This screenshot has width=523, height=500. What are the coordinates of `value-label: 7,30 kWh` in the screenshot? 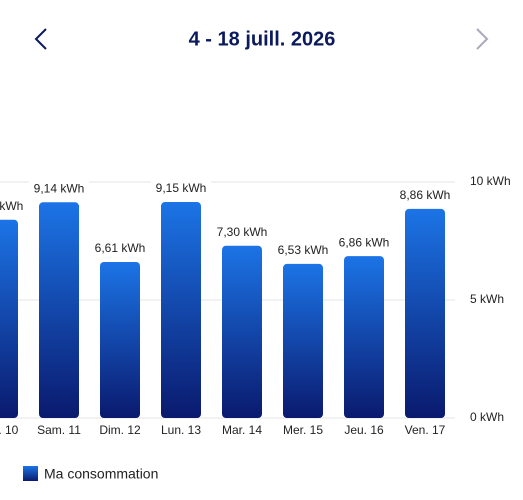 It's located at (242, 232).